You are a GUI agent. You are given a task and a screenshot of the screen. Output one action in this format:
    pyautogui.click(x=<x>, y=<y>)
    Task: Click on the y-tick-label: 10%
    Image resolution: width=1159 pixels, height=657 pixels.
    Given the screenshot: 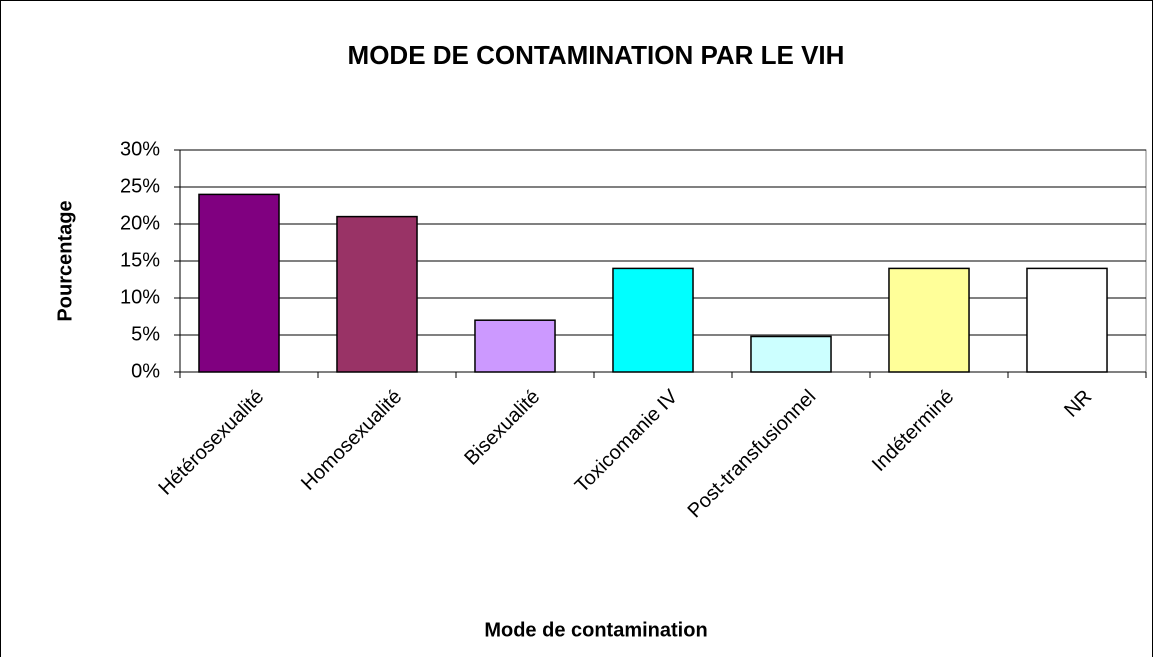 What is the action you would take?
    pyautogui.click(x=140, y=297)
    